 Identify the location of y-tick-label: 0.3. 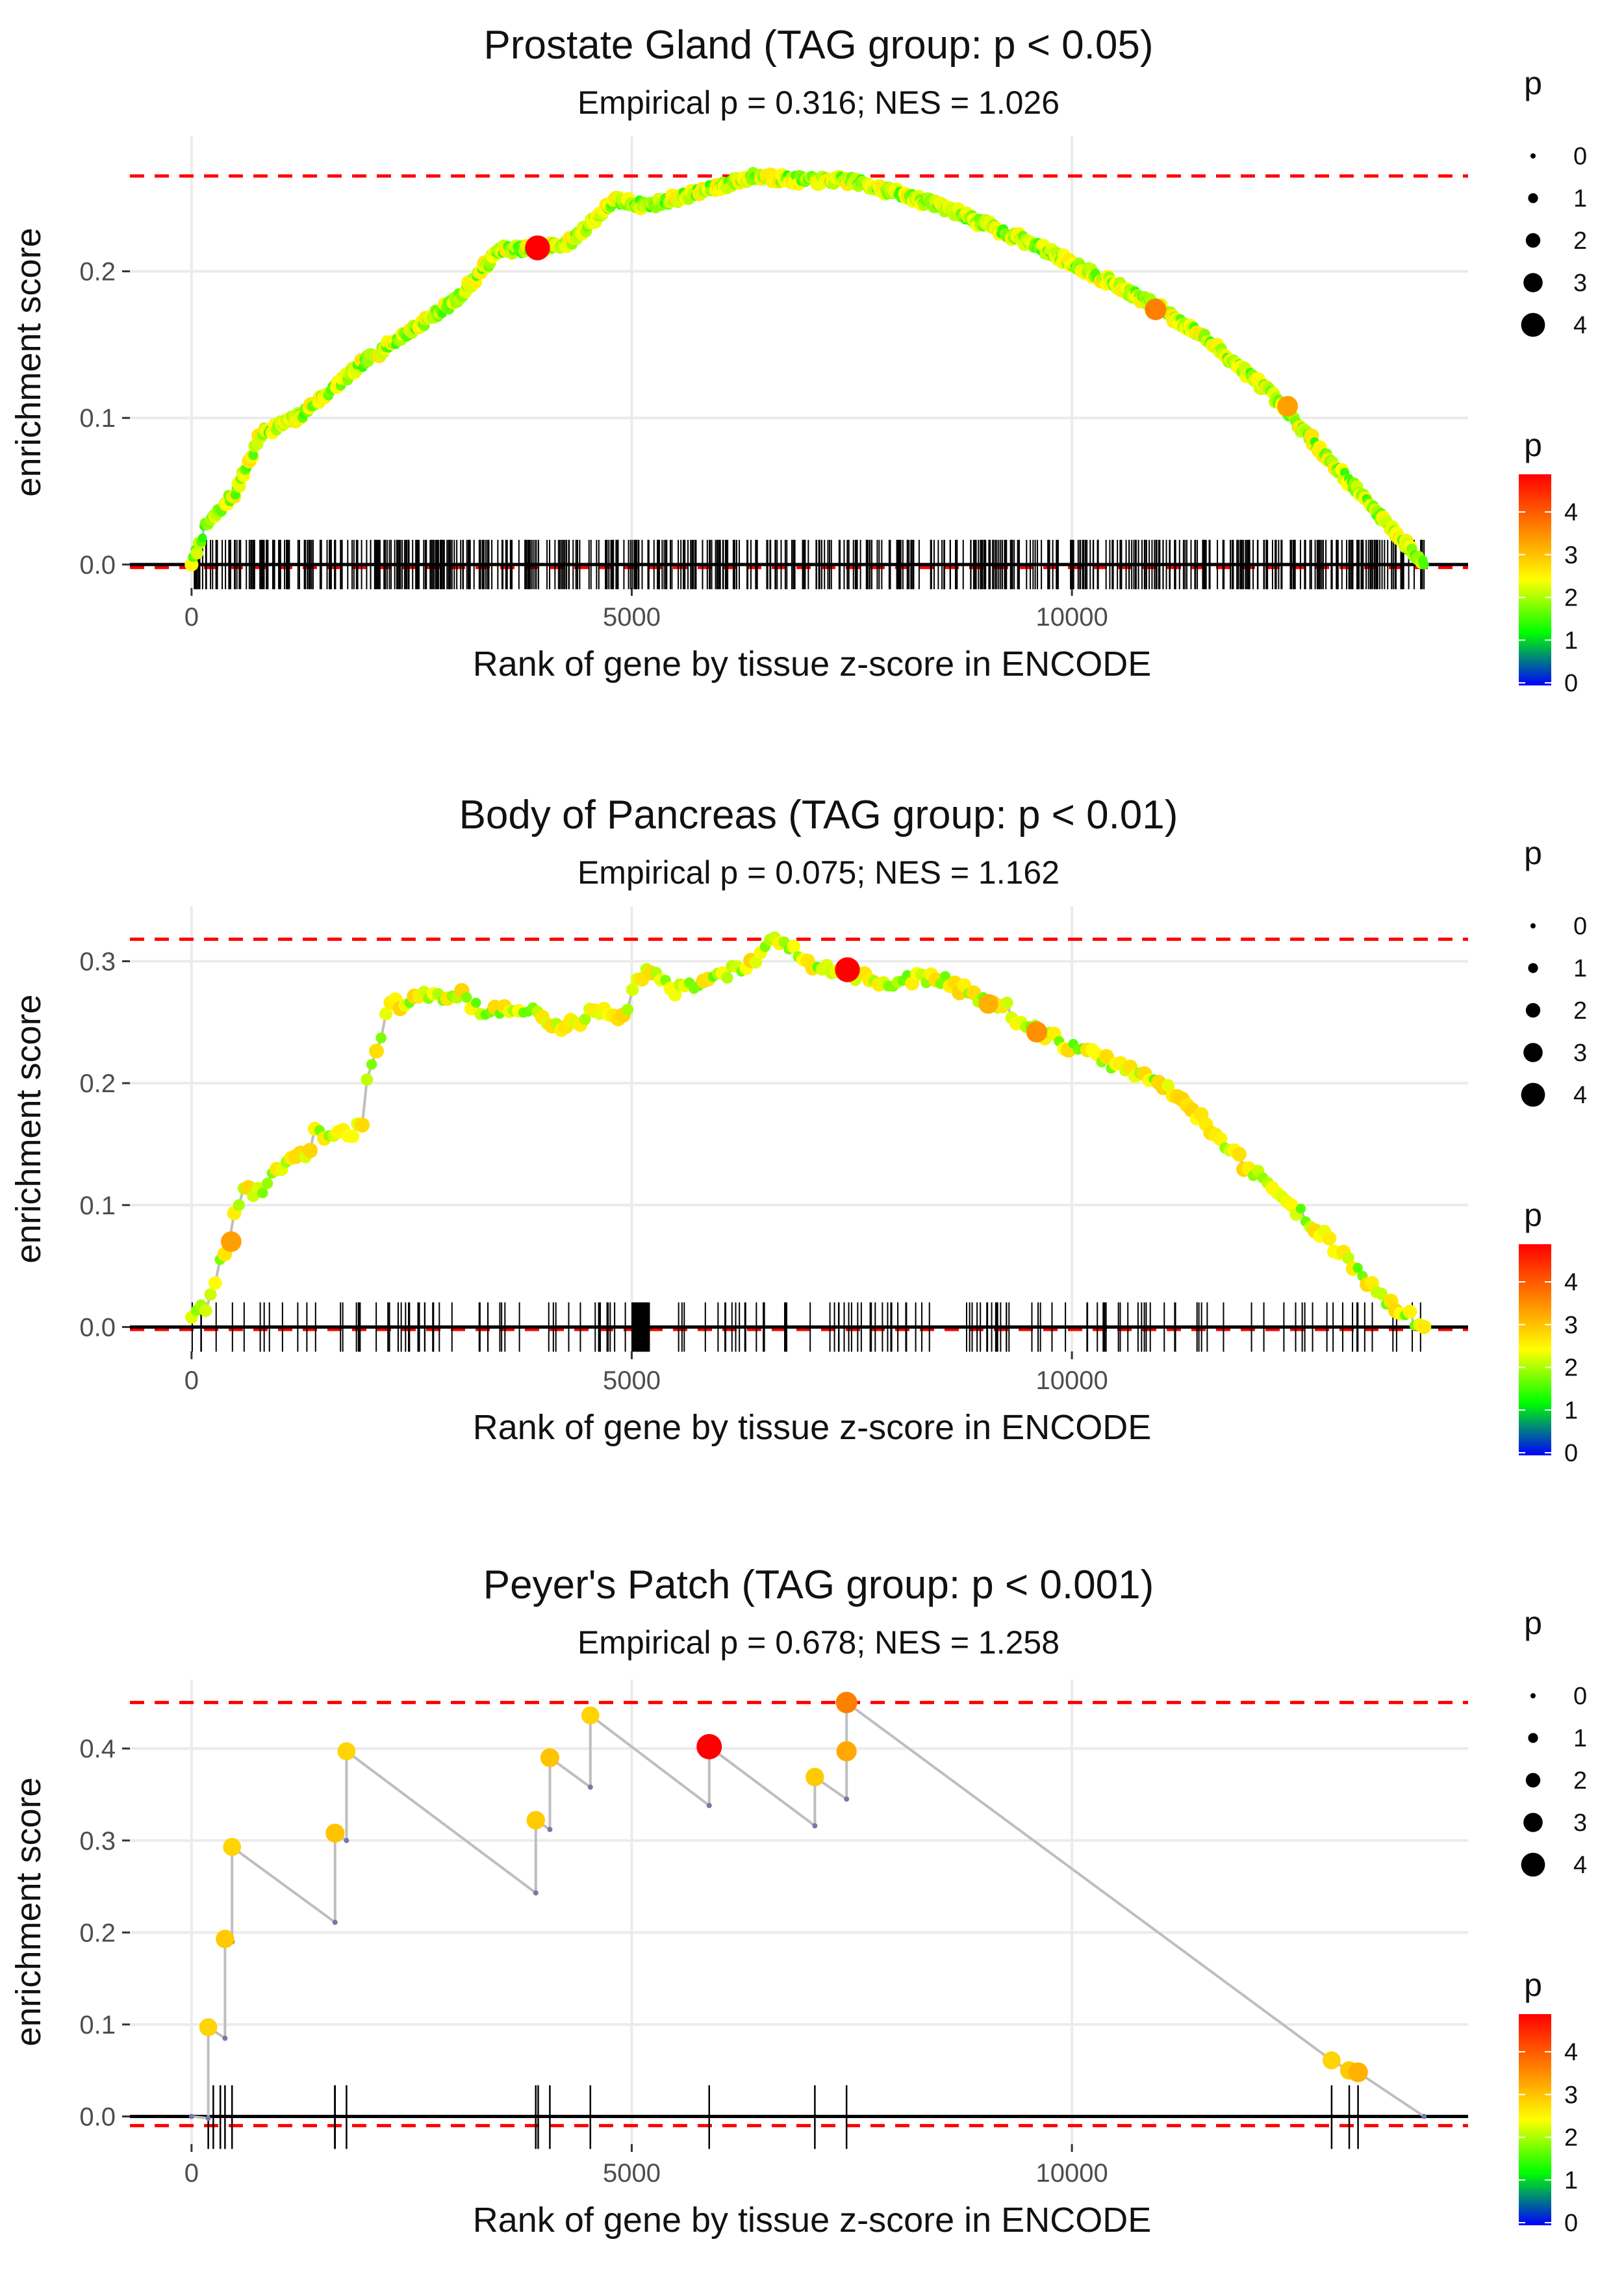
(97, 1841).